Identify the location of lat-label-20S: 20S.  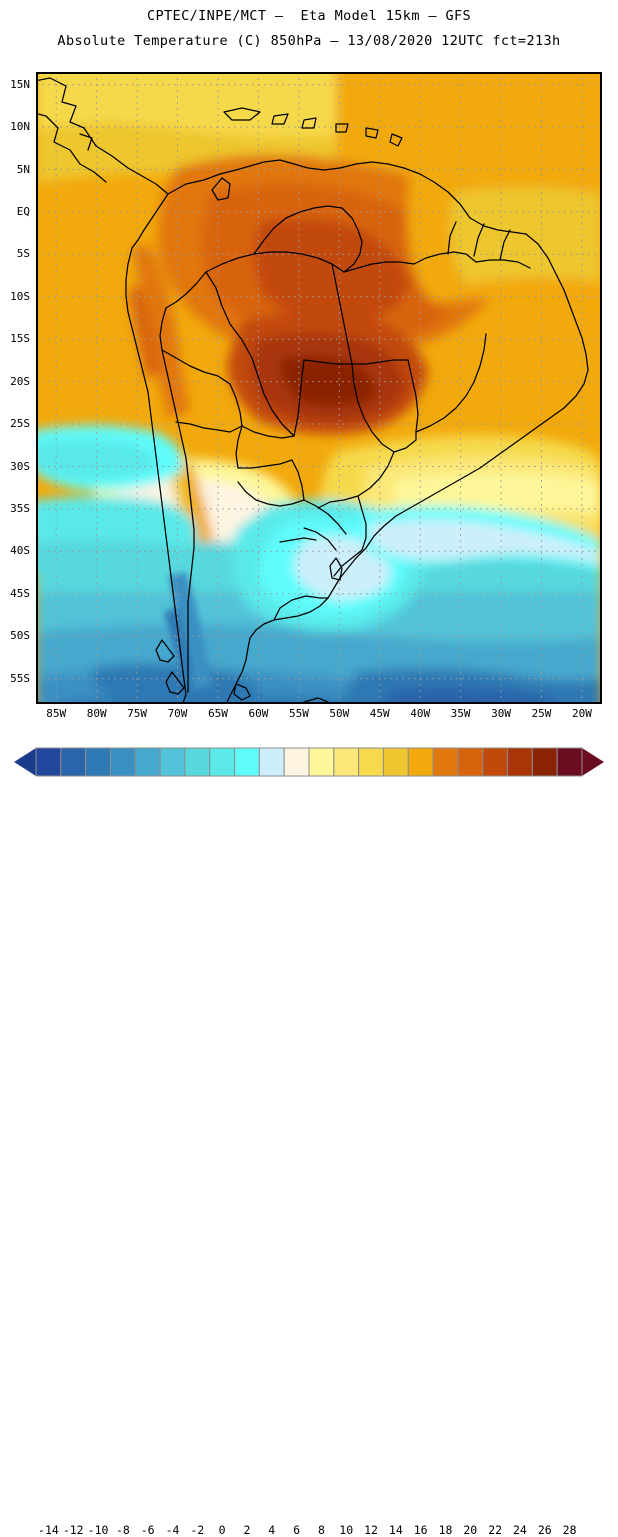
(20, 381).